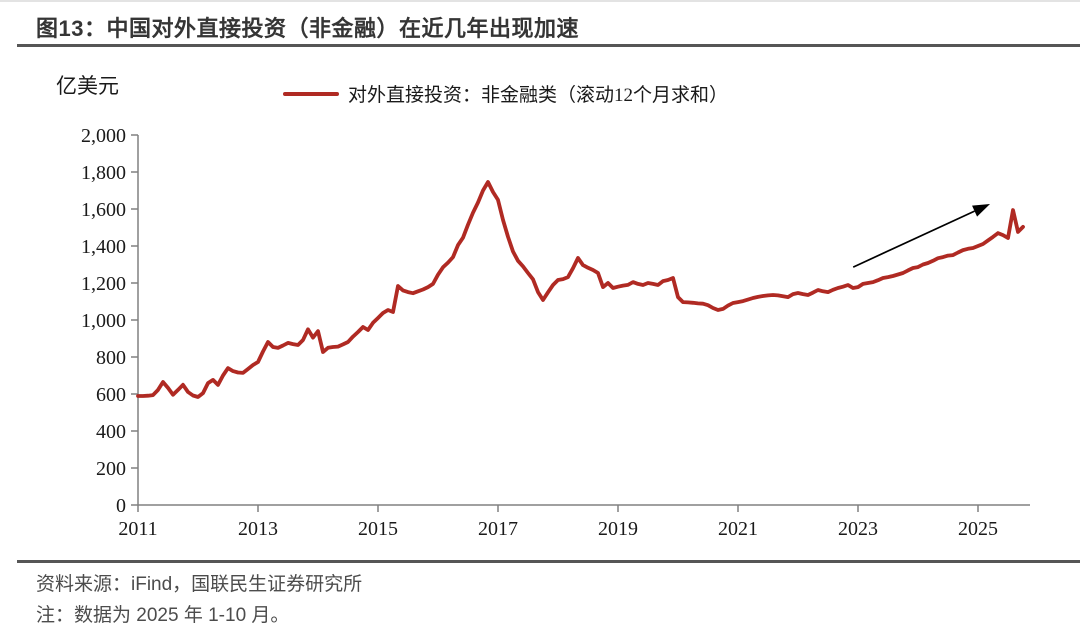 The width and height of the screenshot is (1080, 637). Describe the element at coordinates (307, 28) in the screenshot. I see `figure-title: 图13：中国对外直接投资（非金融）在近几年出现加速` at that location.